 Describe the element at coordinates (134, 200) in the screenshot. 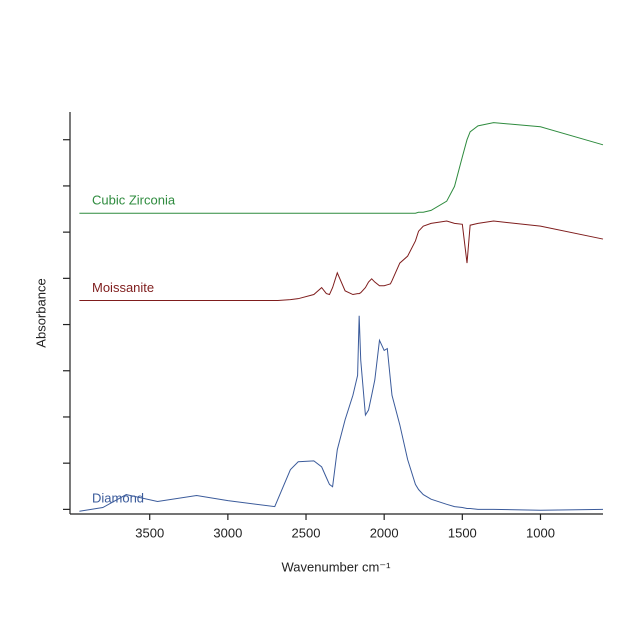

I see `series-label: Cubic Zirconia` at that location.